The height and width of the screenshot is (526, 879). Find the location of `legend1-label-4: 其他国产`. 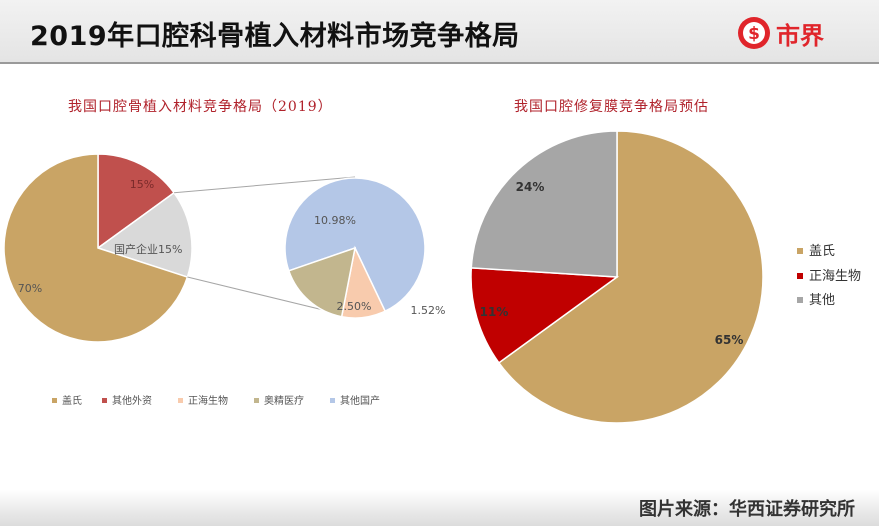

legend1-label-4: 其他国产 is located at coordinates (360, 400).